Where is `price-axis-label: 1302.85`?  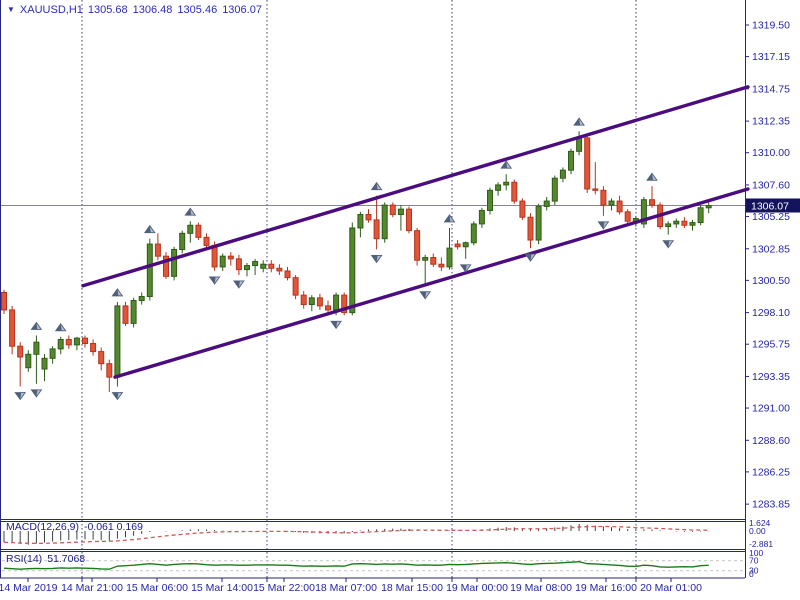
price-axis-label: 1302.85 is located at coordinates (771, 249).